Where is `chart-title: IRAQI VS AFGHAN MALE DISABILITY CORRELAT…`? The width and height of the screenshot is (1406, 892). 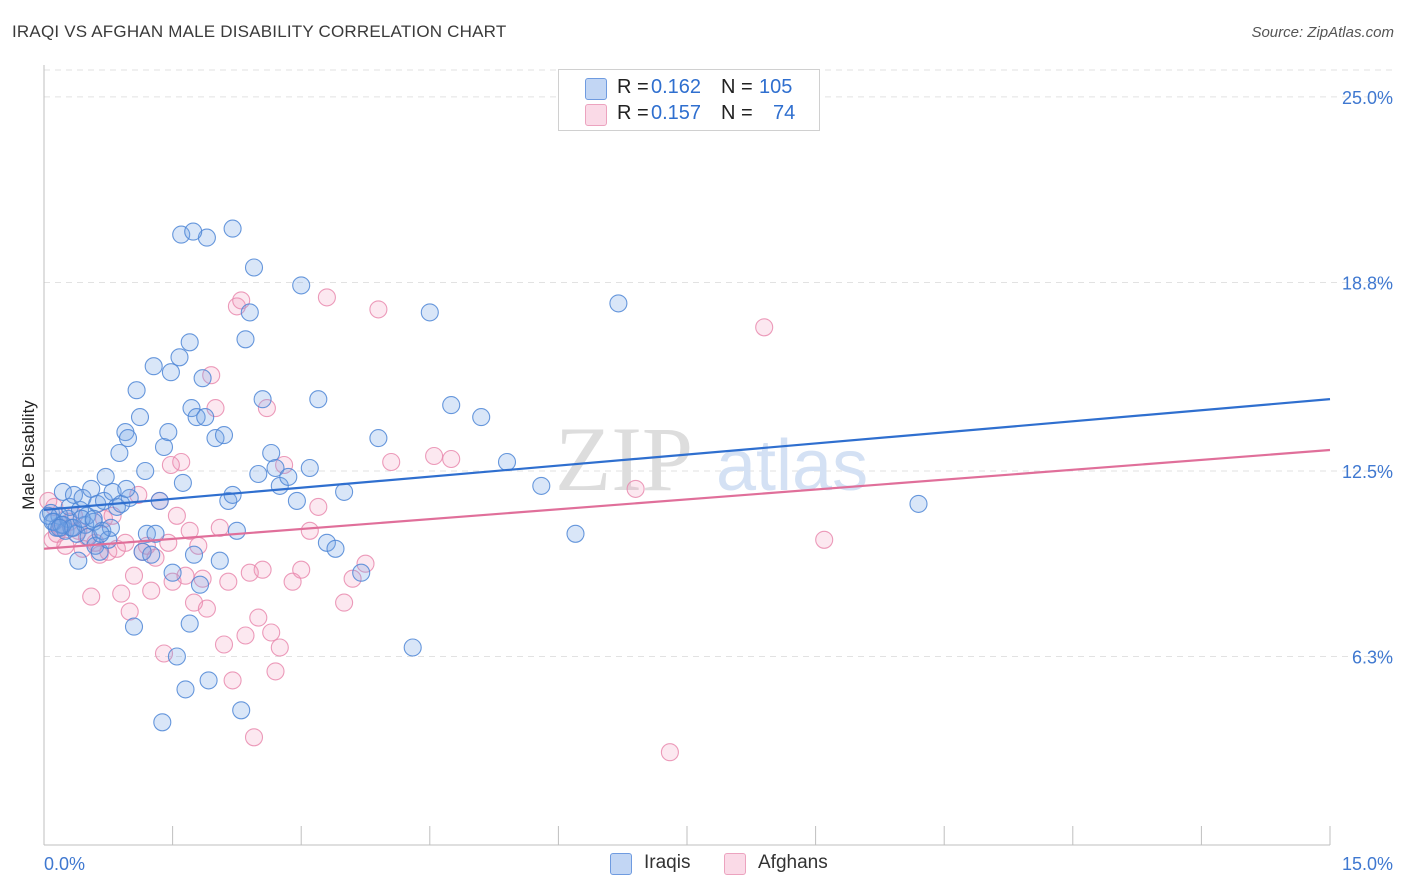
chart-title: IRAQI VS AFGHAN MALE DISABILITY CORRELAT… is located at coordinates (259, 31).